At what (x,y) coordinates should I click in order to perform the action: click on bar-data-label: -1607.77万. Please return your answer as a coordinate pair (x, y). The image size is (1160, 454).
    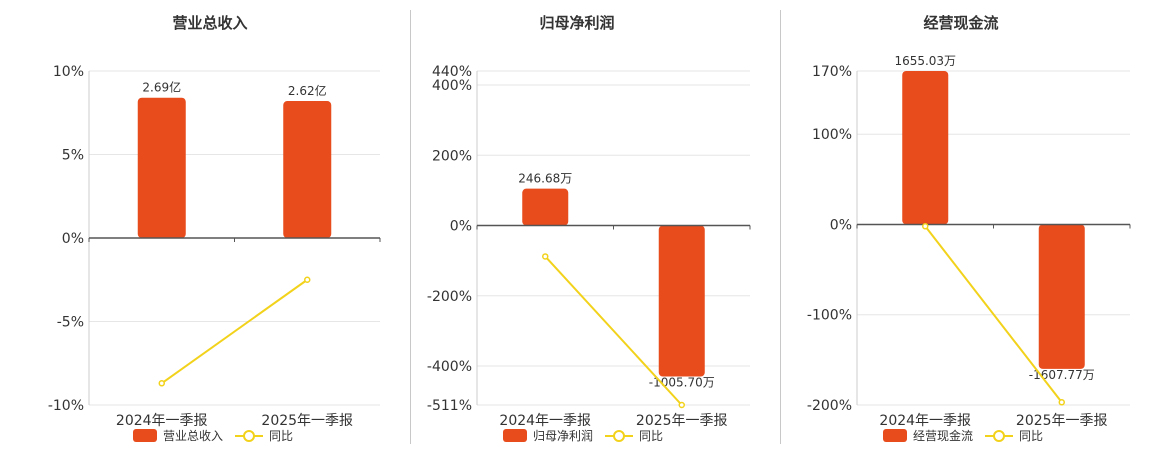
    Looking at the image, I should click on (1062, 375).